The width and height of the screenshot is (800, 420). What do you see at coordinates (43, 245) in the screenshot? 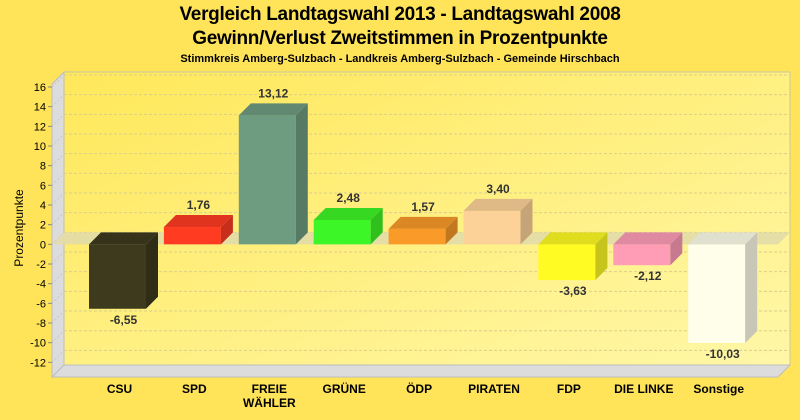
I see `y-tick-label: 0` at bounding box center [43, 245].